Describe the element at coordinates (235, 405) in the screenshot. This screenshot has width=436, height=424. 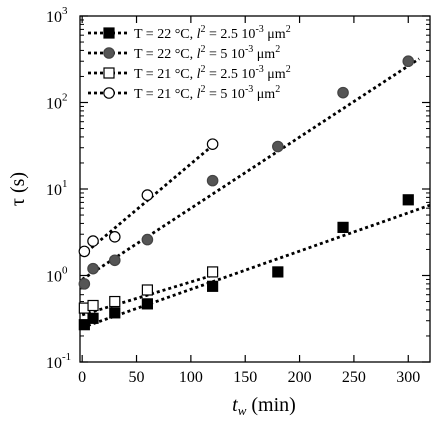
I see `x-axis-title-main: t` at that location.